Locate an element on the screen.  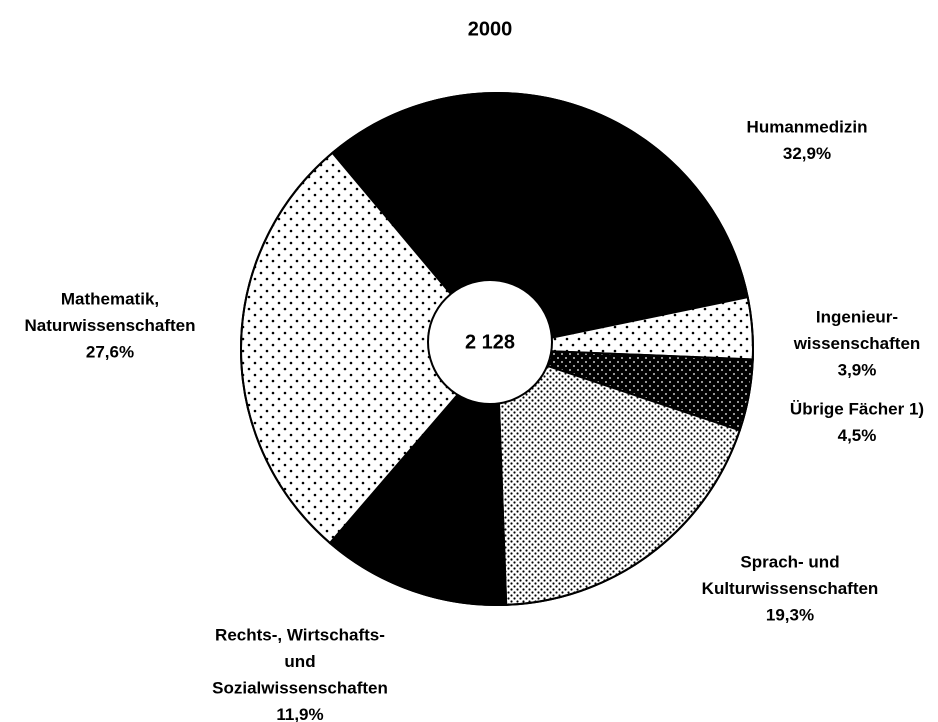
slice-label: Kulturwissenschaften is located at coordinates (790, 588).